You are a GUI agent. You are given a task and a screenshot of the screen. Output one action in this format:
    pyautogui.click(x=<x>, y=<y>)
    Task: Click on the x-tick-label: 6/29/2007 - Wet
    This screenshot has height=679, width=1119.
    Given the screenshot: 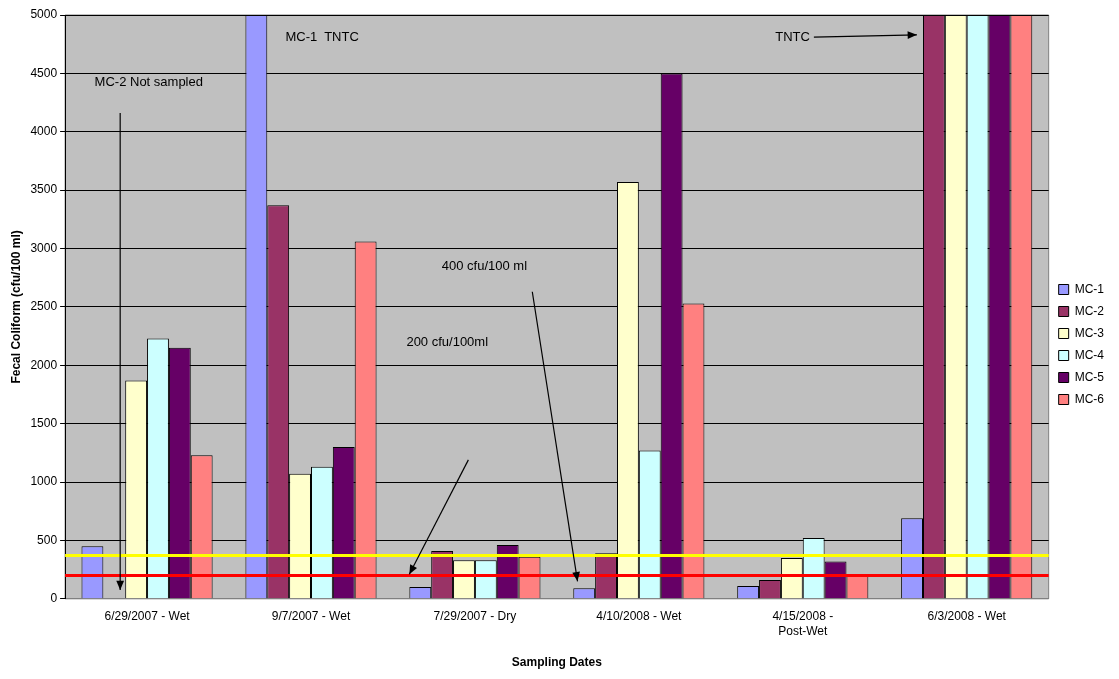 What is the action you would take?
    pyautogui.click(x=147, y=616)
    